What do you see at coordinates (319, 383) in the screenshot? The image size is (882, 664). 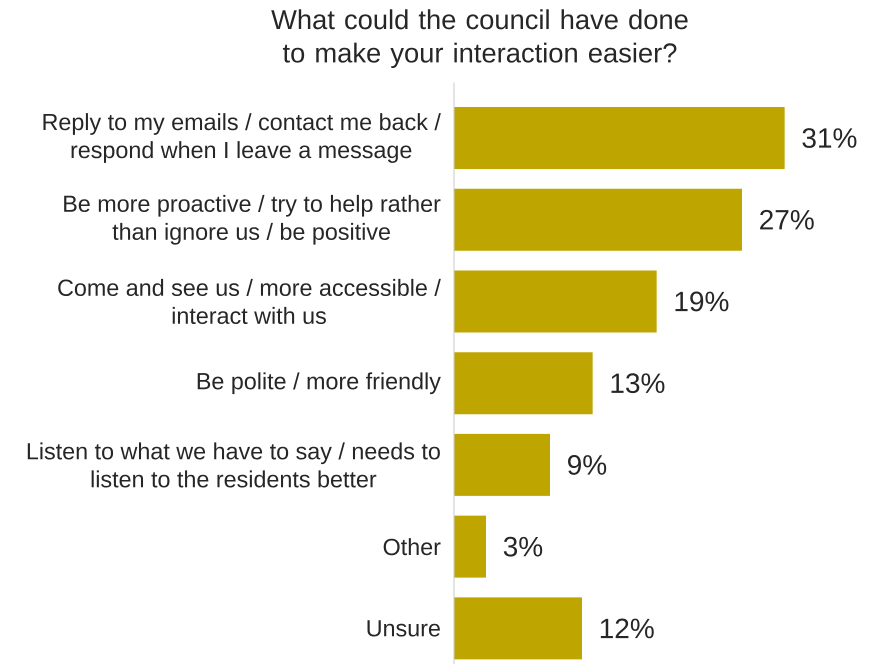 I see `y-tick-label: Be polite / more friendly` at bounding box center [319, 383].